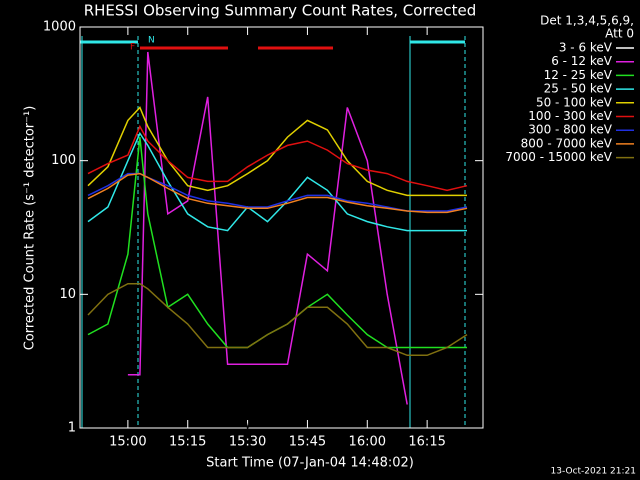 The image size is (640, 480). What do you see at coordinates (307, 442) in the screenshot?
I see `x-tick-label: 15:45` at bounding box center [307, 442].